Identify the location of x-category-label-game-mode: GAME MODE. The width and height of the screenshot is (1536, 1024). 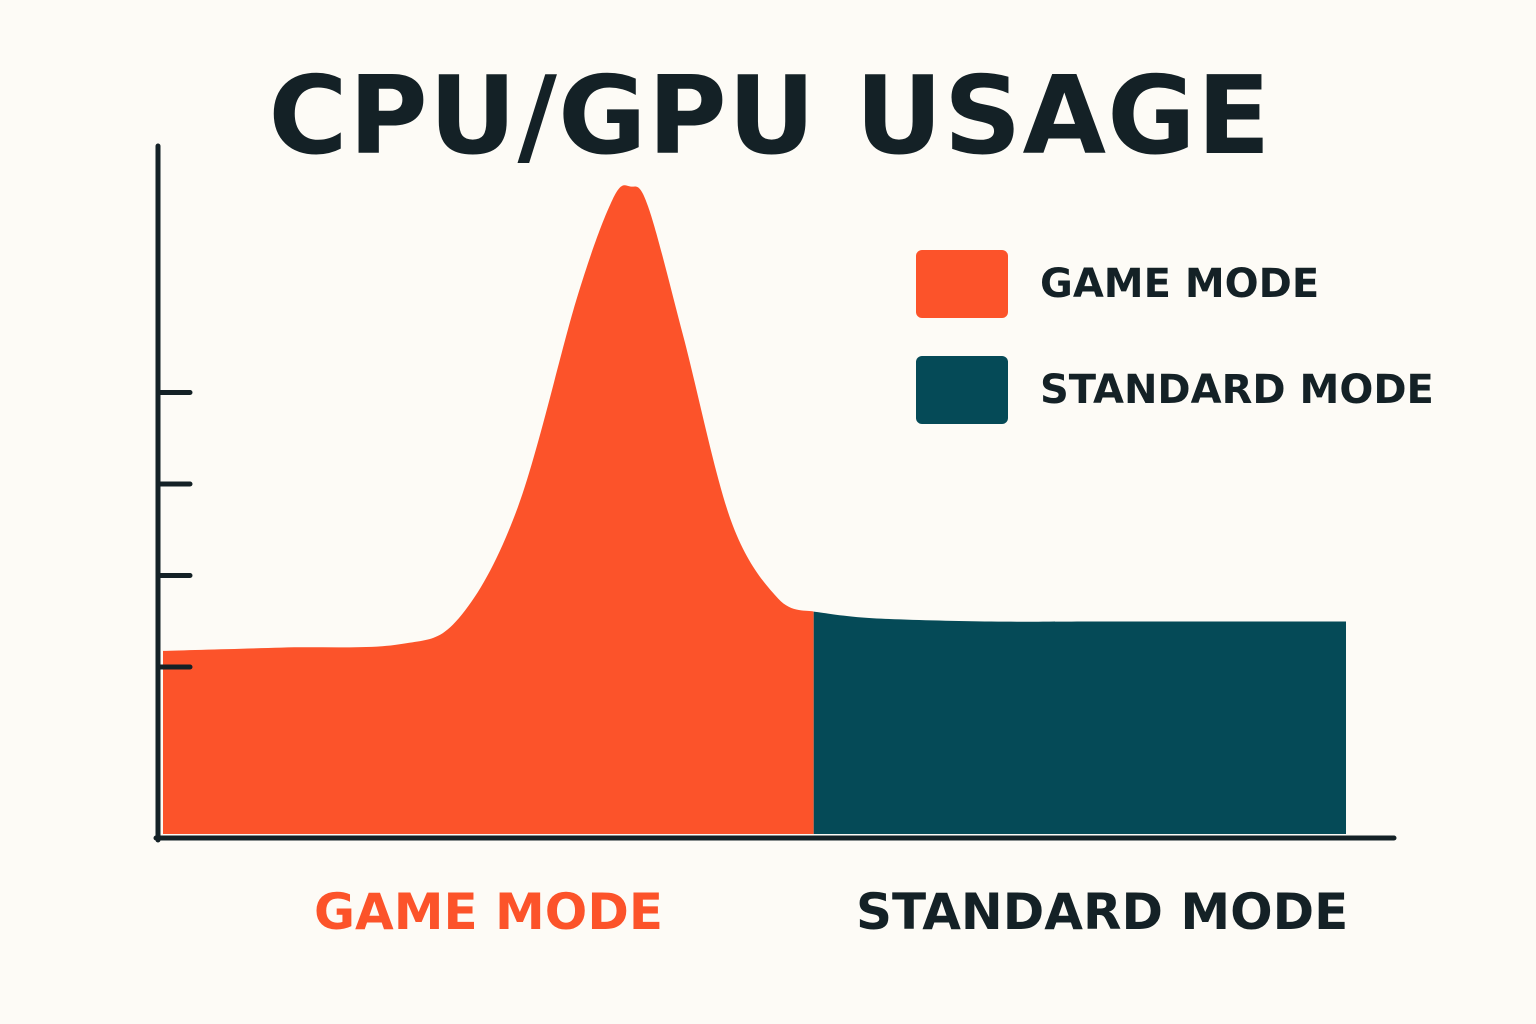
(488, 912).